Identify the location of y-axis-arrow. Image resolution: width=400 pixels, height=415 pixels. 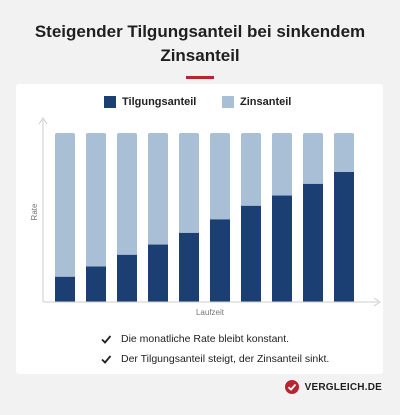
(43, 121).